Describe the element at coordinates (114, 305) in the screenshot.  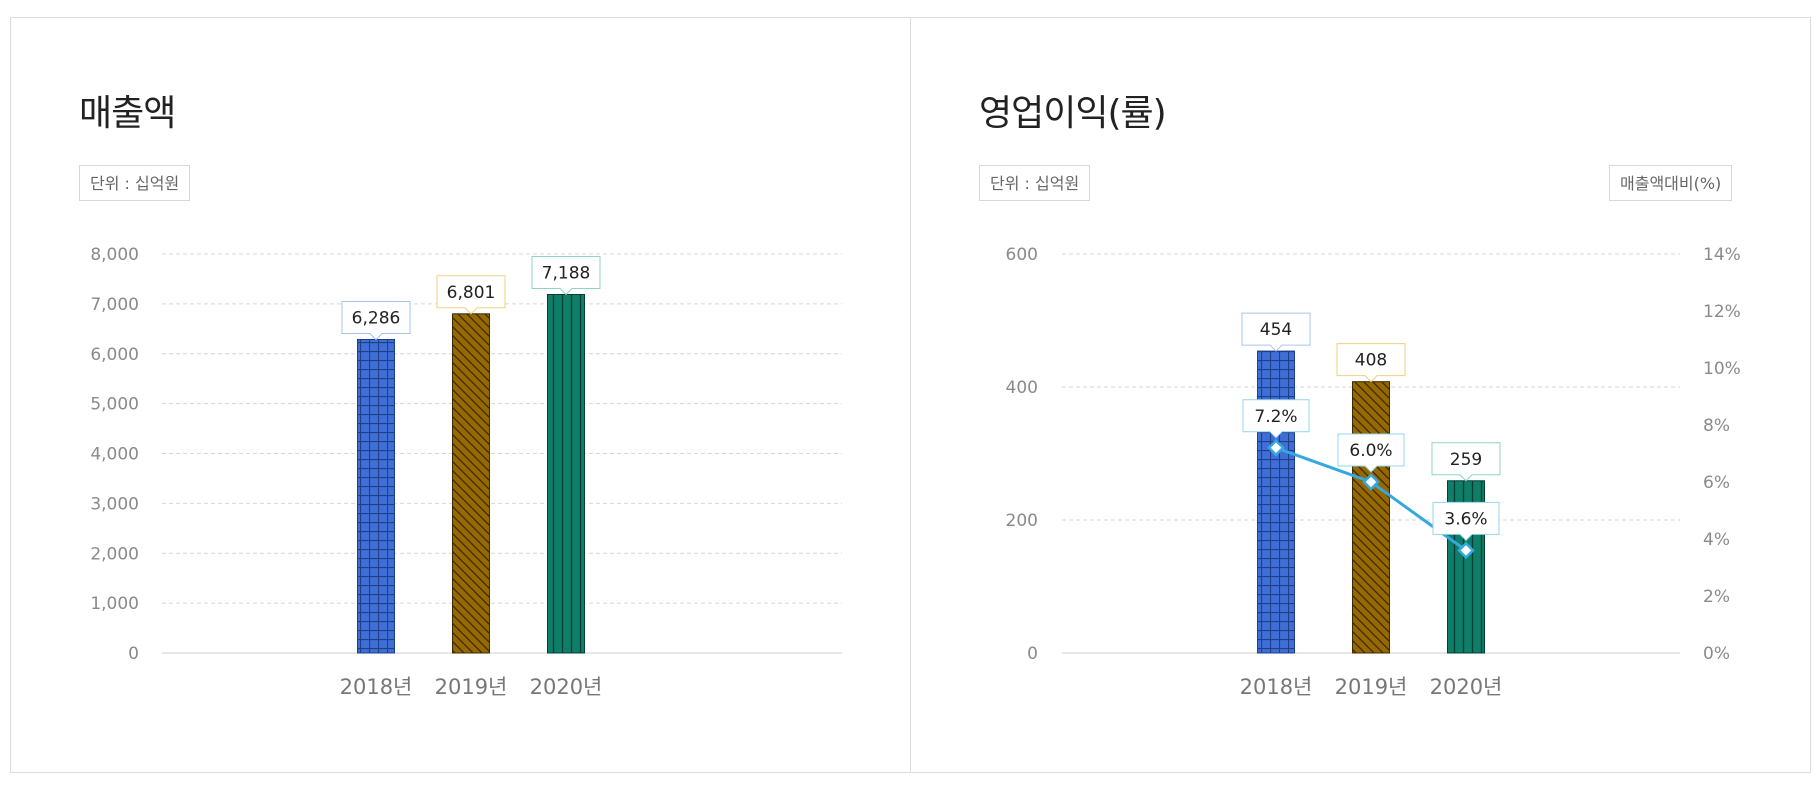
I see `y-tick-label: 7,000` at that location.